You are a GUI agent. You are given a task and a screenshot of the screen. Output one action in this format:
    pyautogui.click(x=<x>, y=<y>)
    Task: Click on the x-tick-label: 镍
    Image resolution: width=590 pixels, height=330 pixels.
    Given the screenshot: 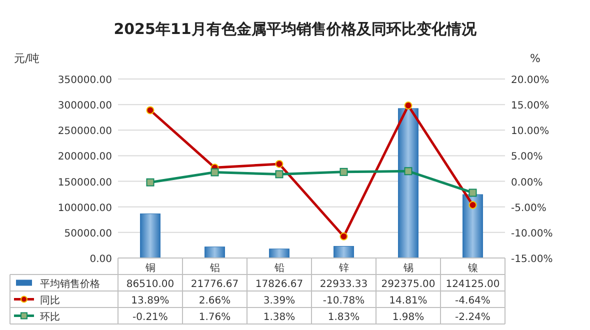 What is the action you would take?
    pyautogui.click(x=472, y=268)
    